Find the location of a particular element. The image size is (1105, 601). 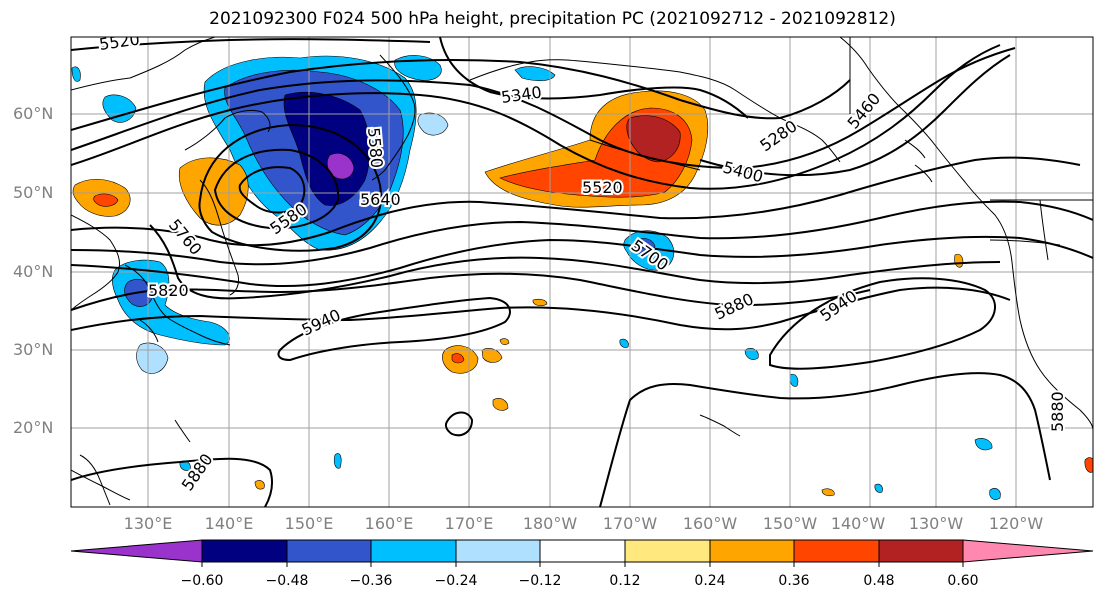

contour-low-outer is located at coordinates (290, 187).